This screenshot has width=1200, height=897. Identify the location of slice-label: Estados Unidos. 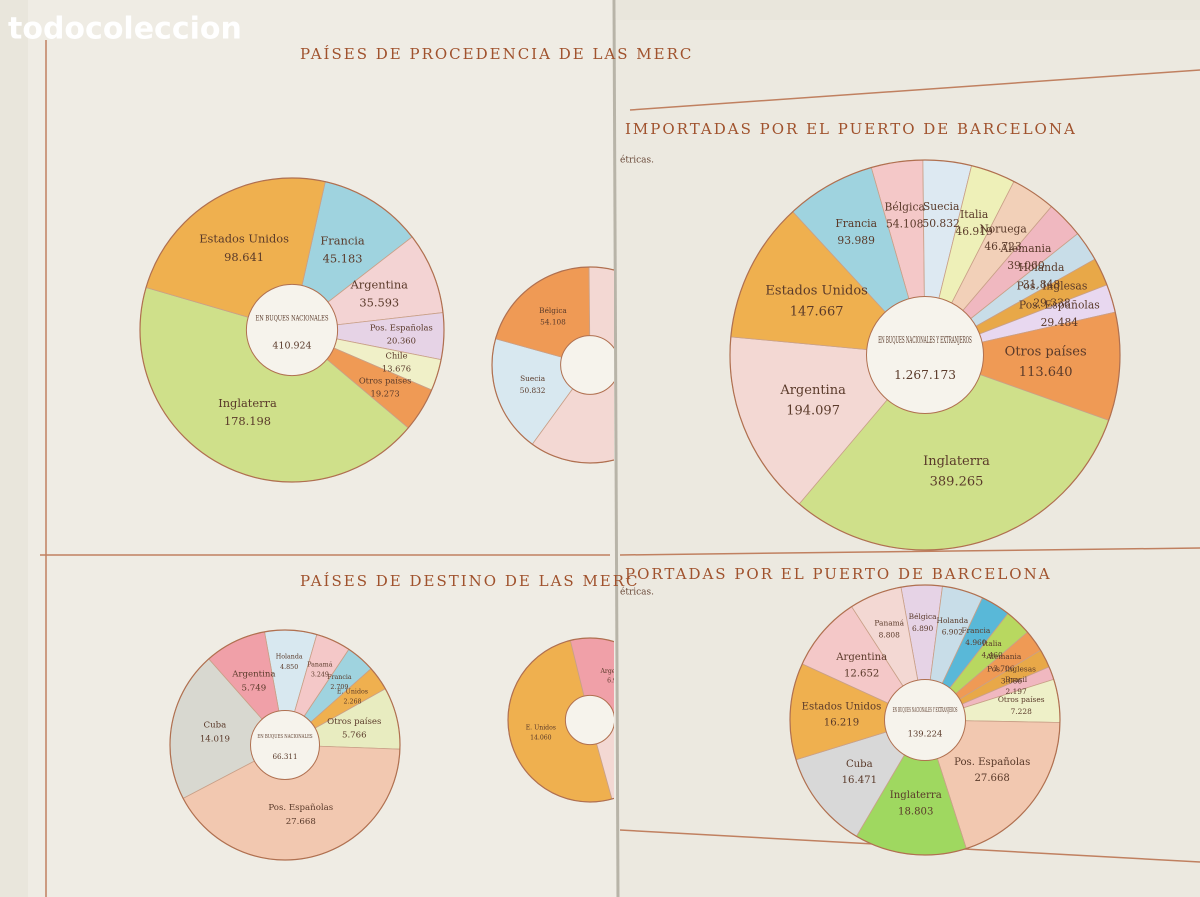
(842, 706).